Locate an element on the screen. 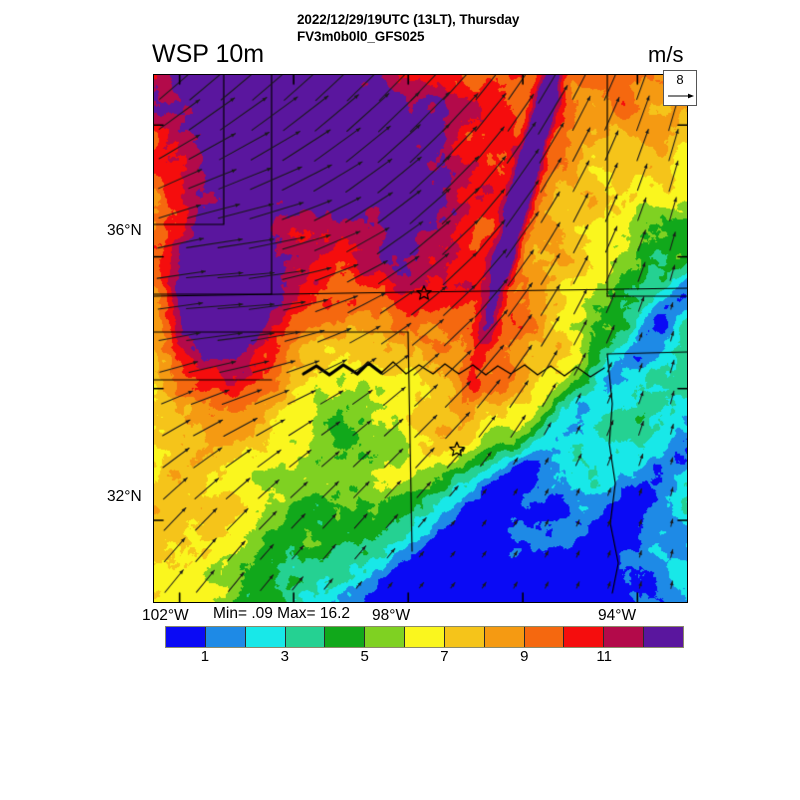 The width and height of the screenshot is (800, 800). lon-tick-98w: 98°W is located at coordinates (391, 615).